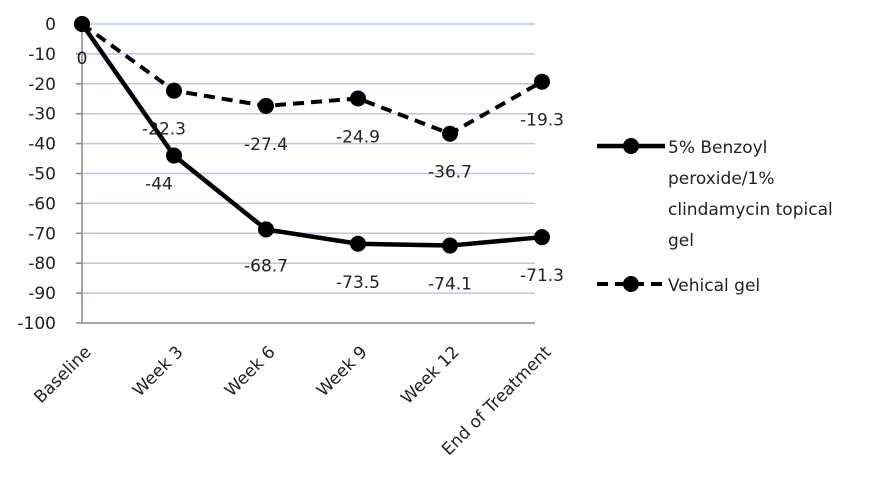 The image size is (875, 495). What do you see at coordinates (42, 294) in the screenshot?
I see `y-tick-label: -90` at bounding box center [42, 294].